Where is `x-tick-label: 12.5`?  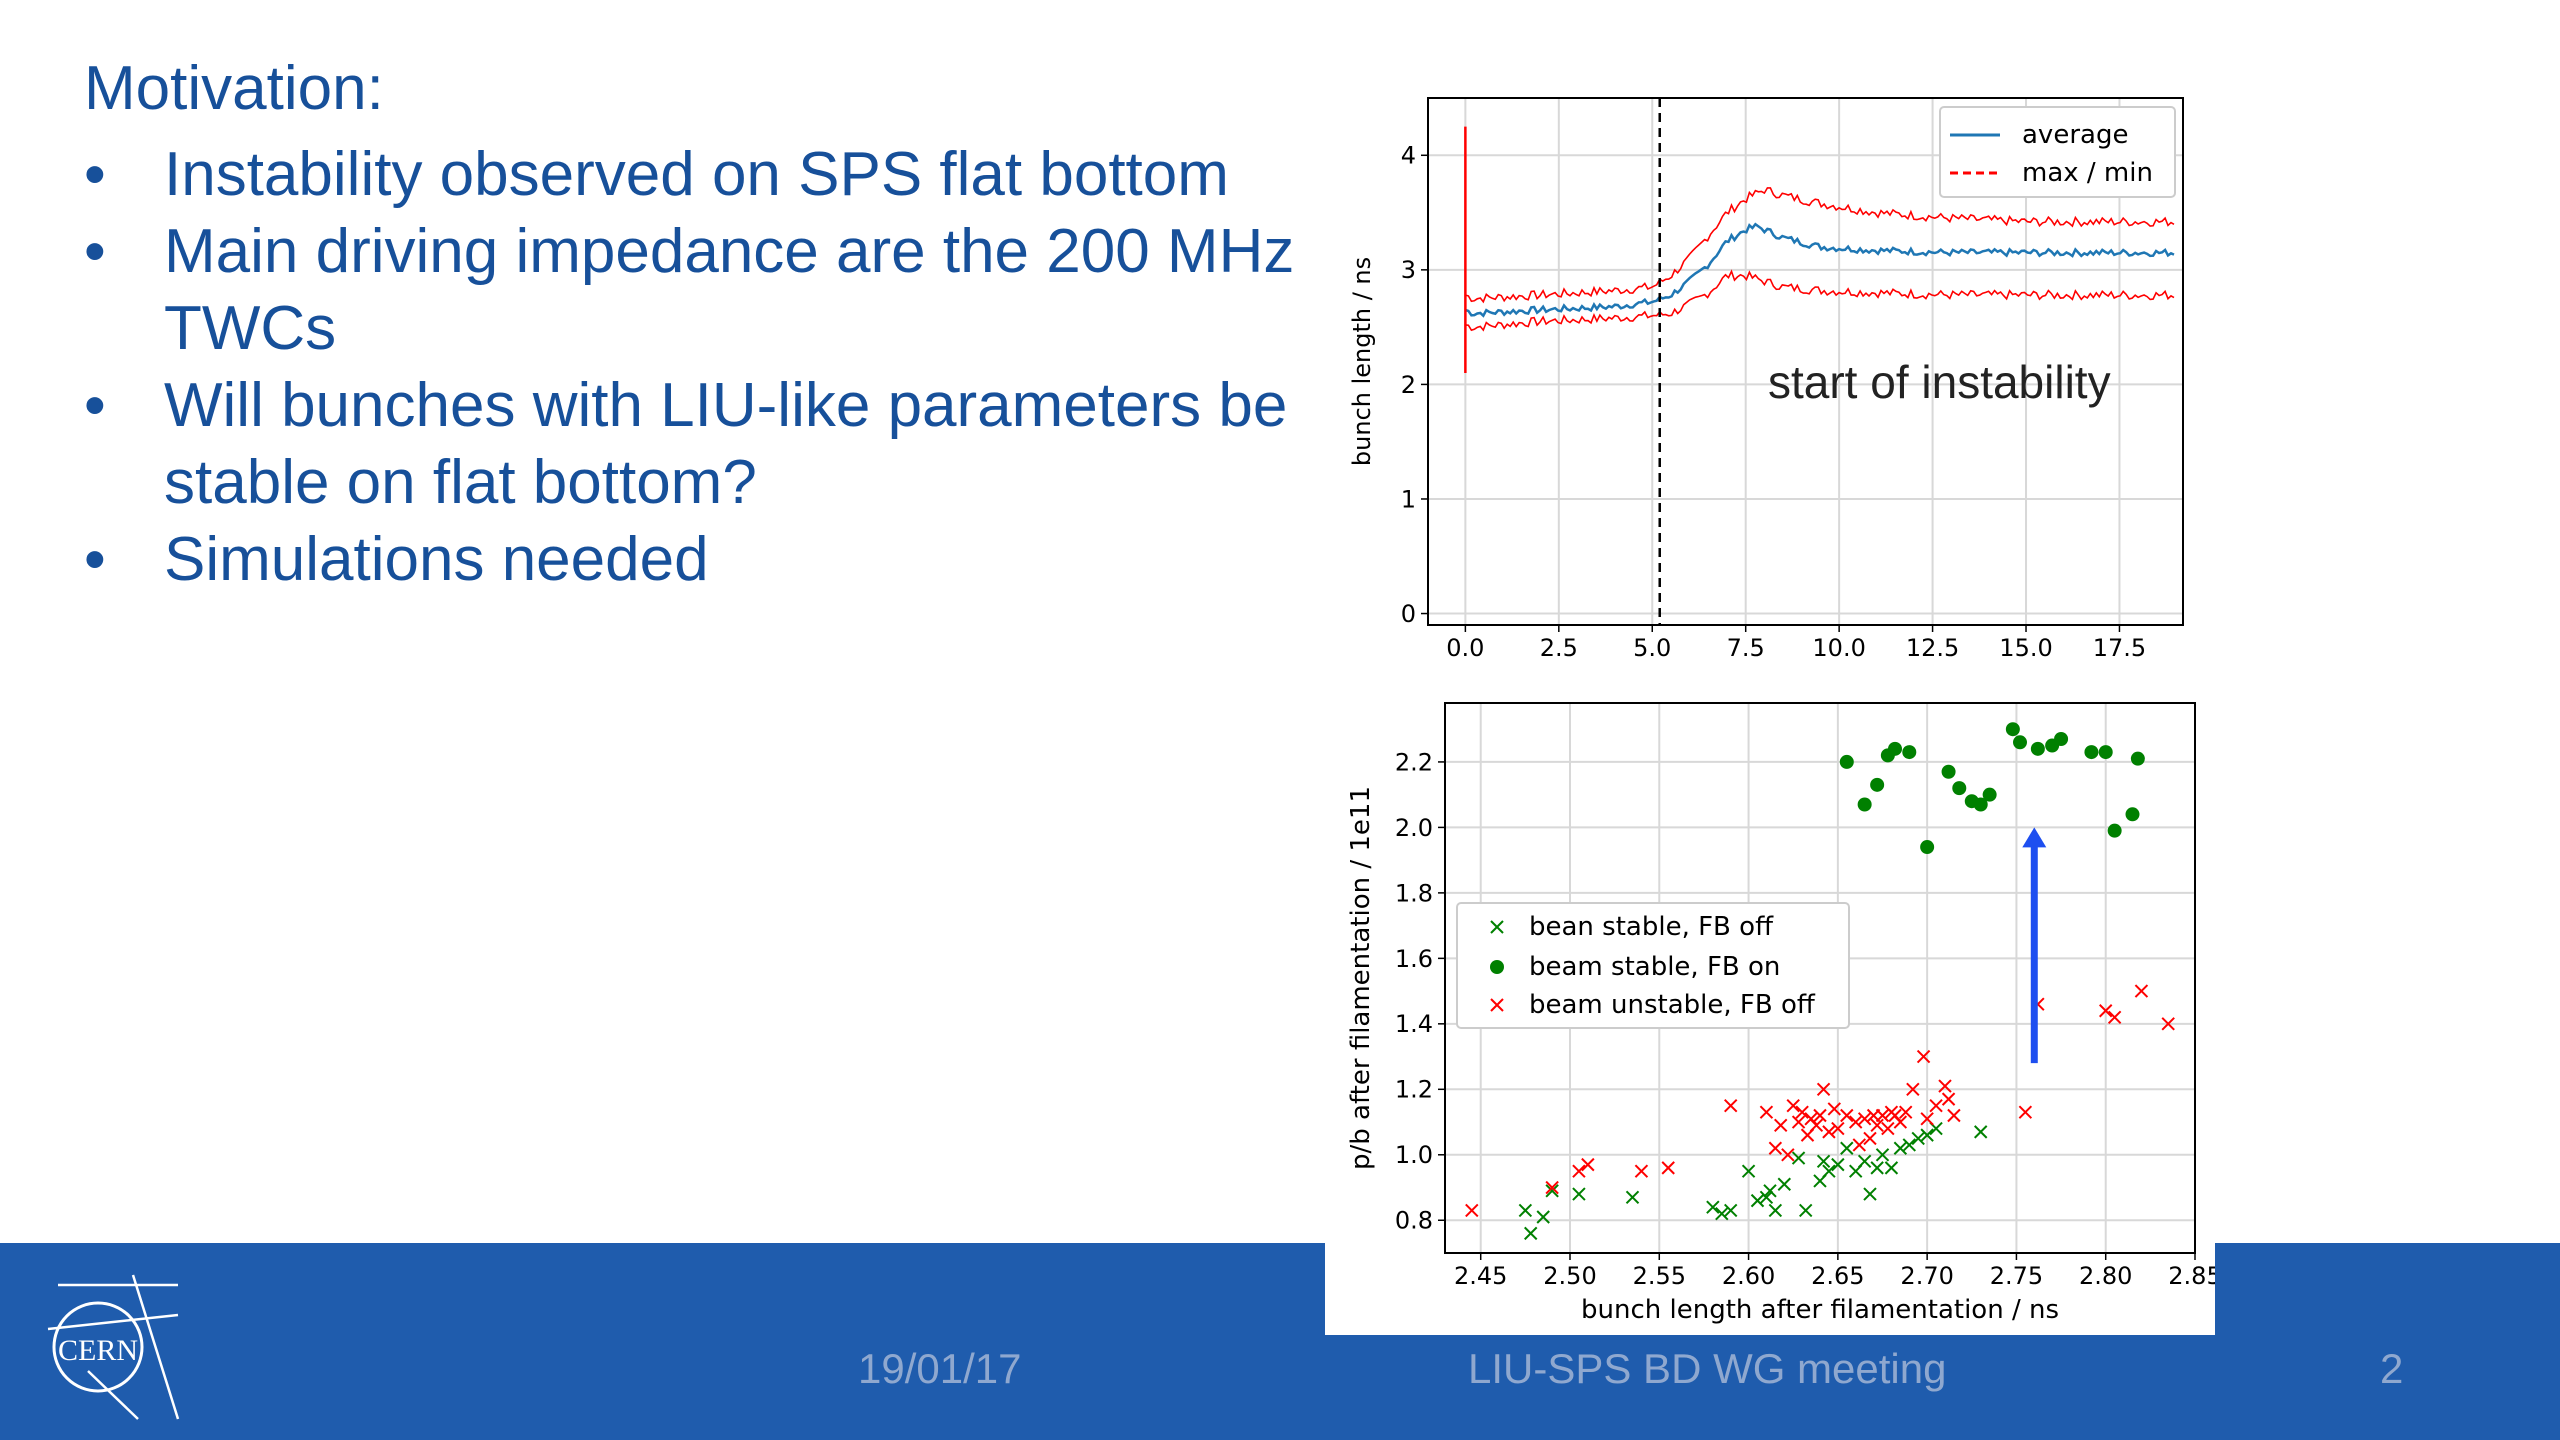
x-tick-label: 12.5 is located at coordinates (1932, 648).